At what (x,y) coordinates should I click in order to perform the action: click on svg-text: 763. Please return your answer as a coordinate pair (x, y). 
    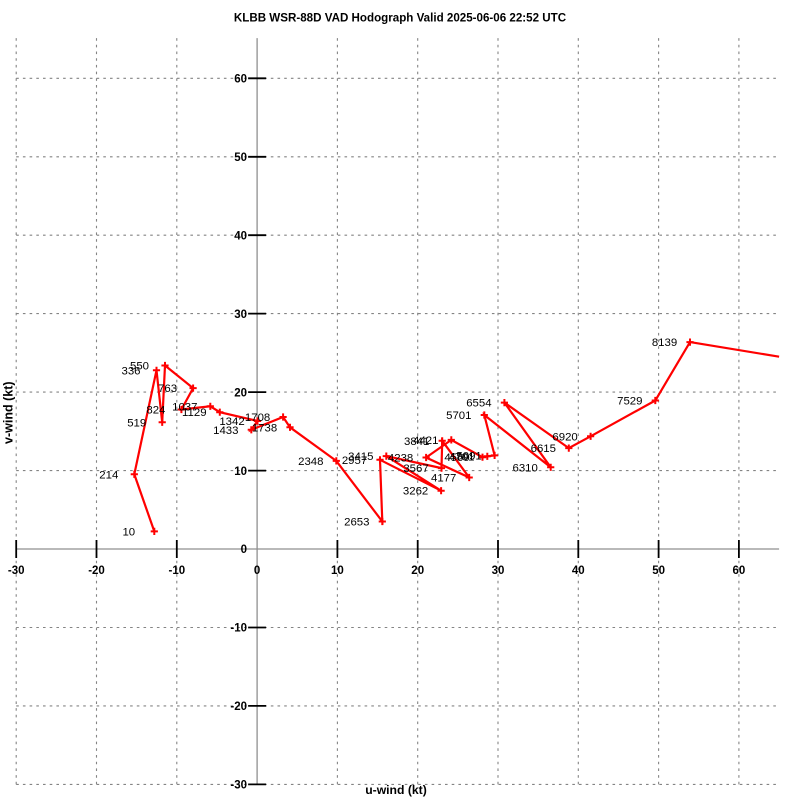
    Looking at the image, I should click on (167, 389).